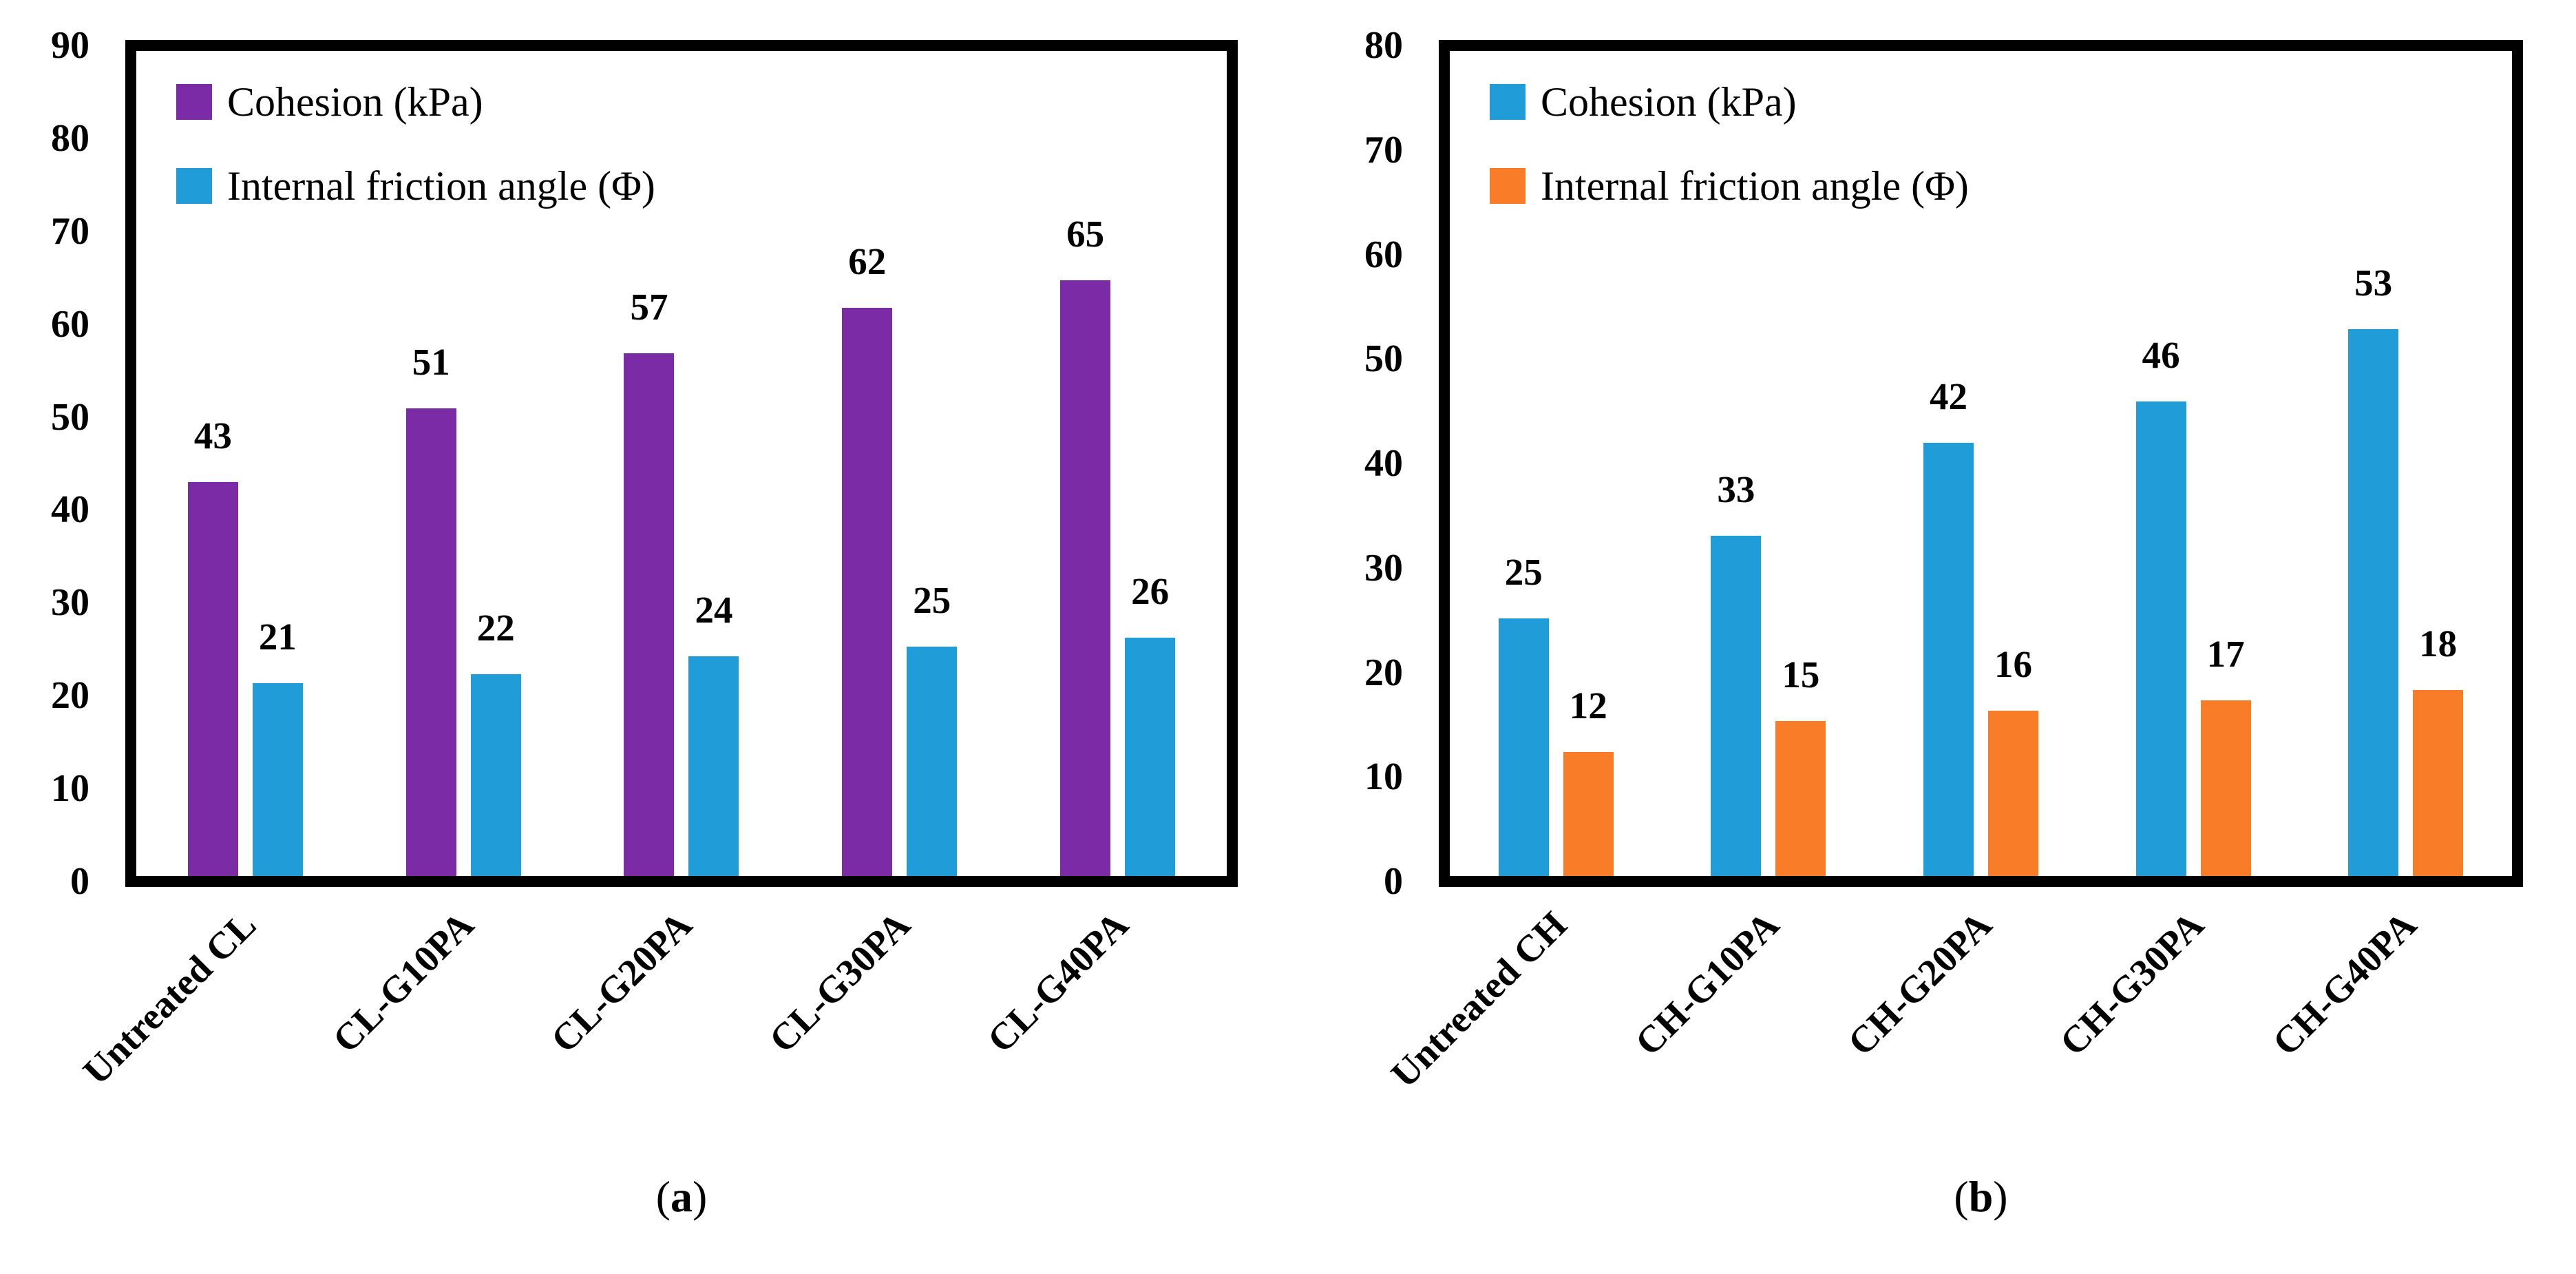 Image resolution: width=2576 pixels, height=1274 pixels. What do you see at coordinates (1769, 463) in the screenshot?
I see `bar-group: 33 15` at bounding box center [1769, 463].